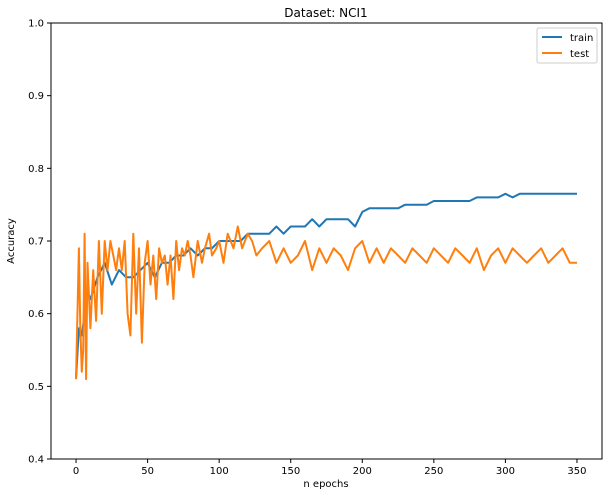  Describe the element at coordinates (325, 13) in the screenshot. I see `chart-title: Dataset: NCI1` at that location.